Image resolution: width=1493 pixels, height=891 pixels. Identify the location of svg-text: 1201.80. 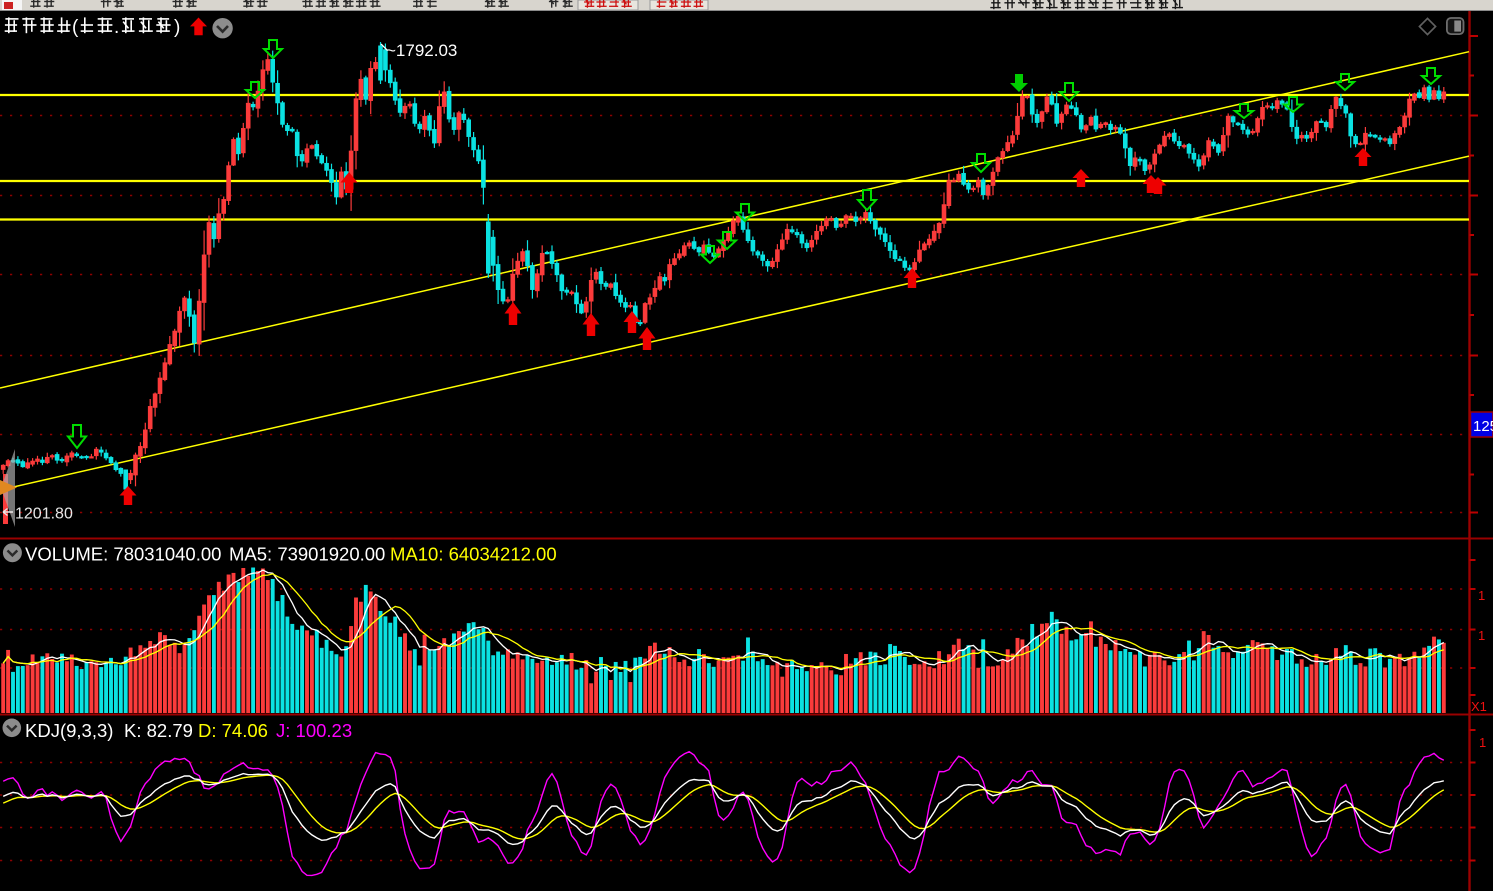
(44, 514).